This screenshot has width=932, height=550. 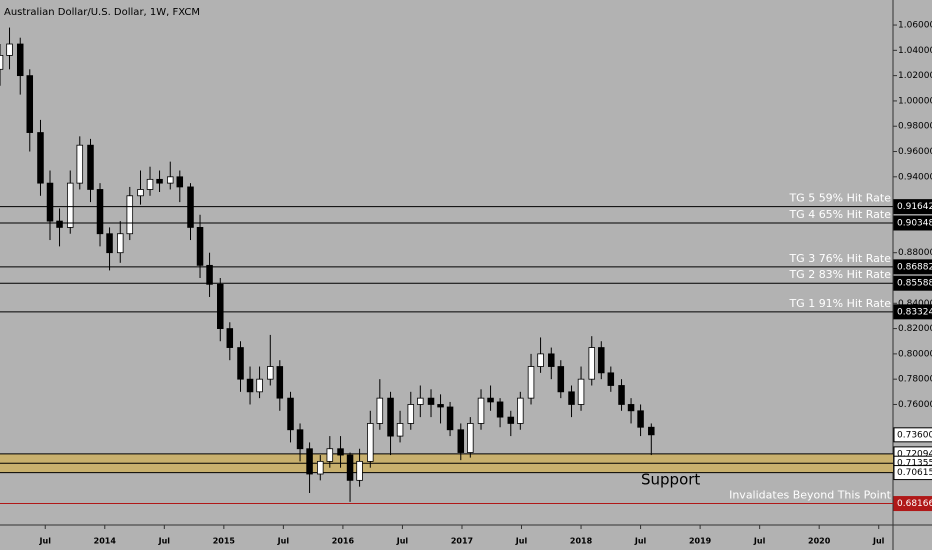 What do you see at coordinates (914, 207) in the screenshot?
I see `target-price-label: 0.91642` at bounding box center [914, 207].